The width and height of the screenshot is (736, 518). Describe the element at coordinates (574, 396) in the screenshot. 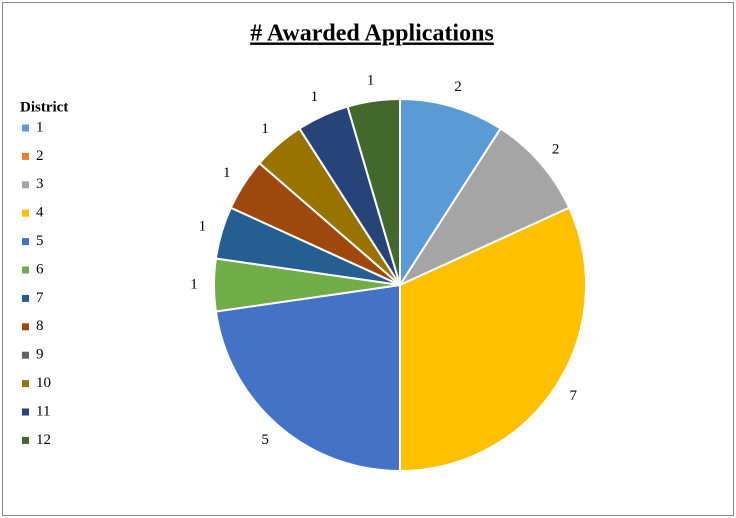

I see `data-label: 7` at that location.